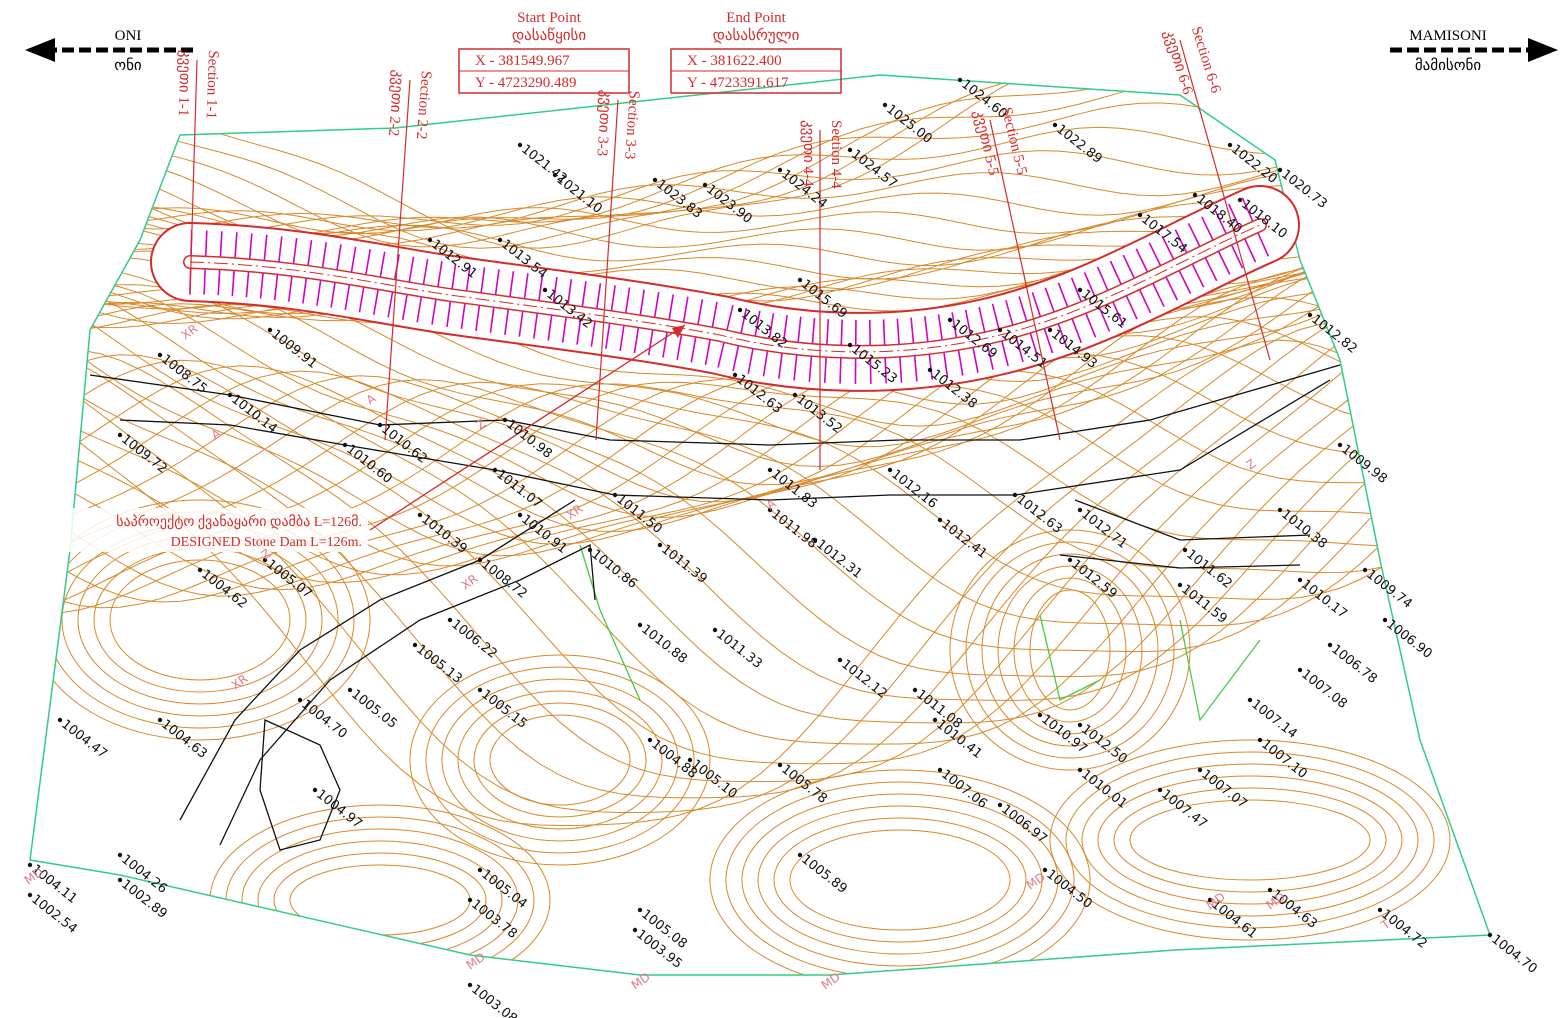 Image resolution: width=1562 pixels, height=1018 pixels. I want to click on road-label-ka: მამისონი, so click(1448, 65).